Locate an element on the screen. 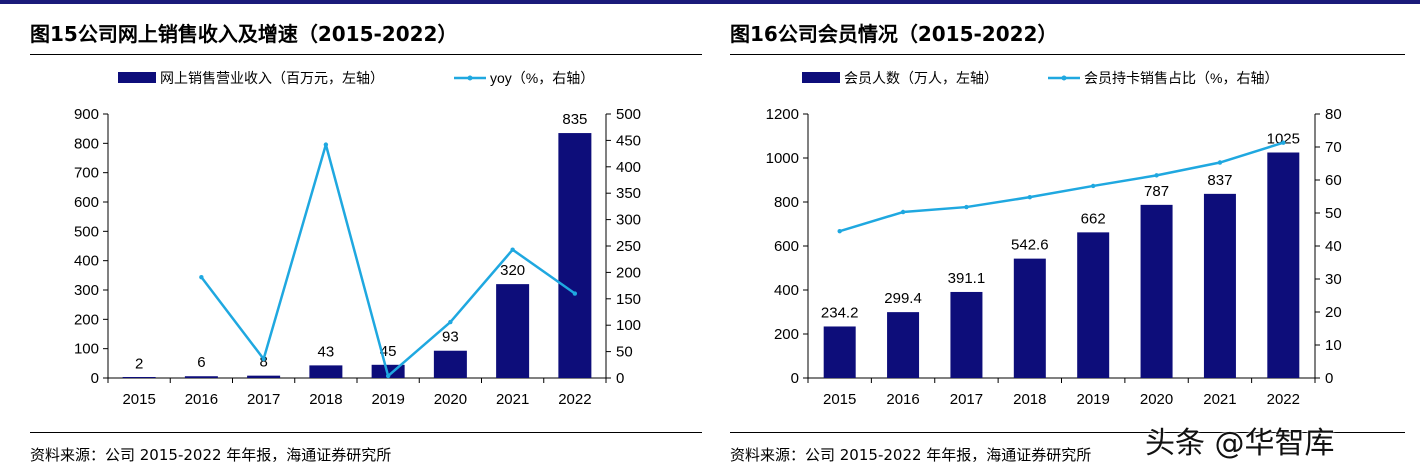 Image resolution: width=1420 pixels, height=474 pixels. bar-data-label: 320 is located at coordinates (512, 270).